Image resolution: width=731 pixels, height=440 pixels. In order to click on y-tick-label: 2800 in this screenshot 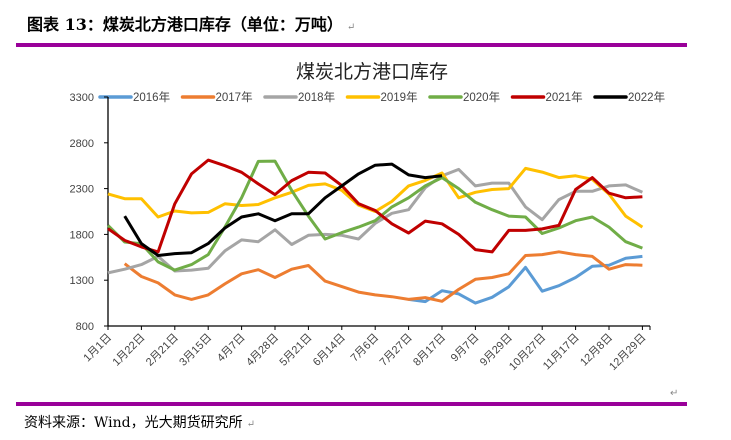, I will do `click(82, 144)`.